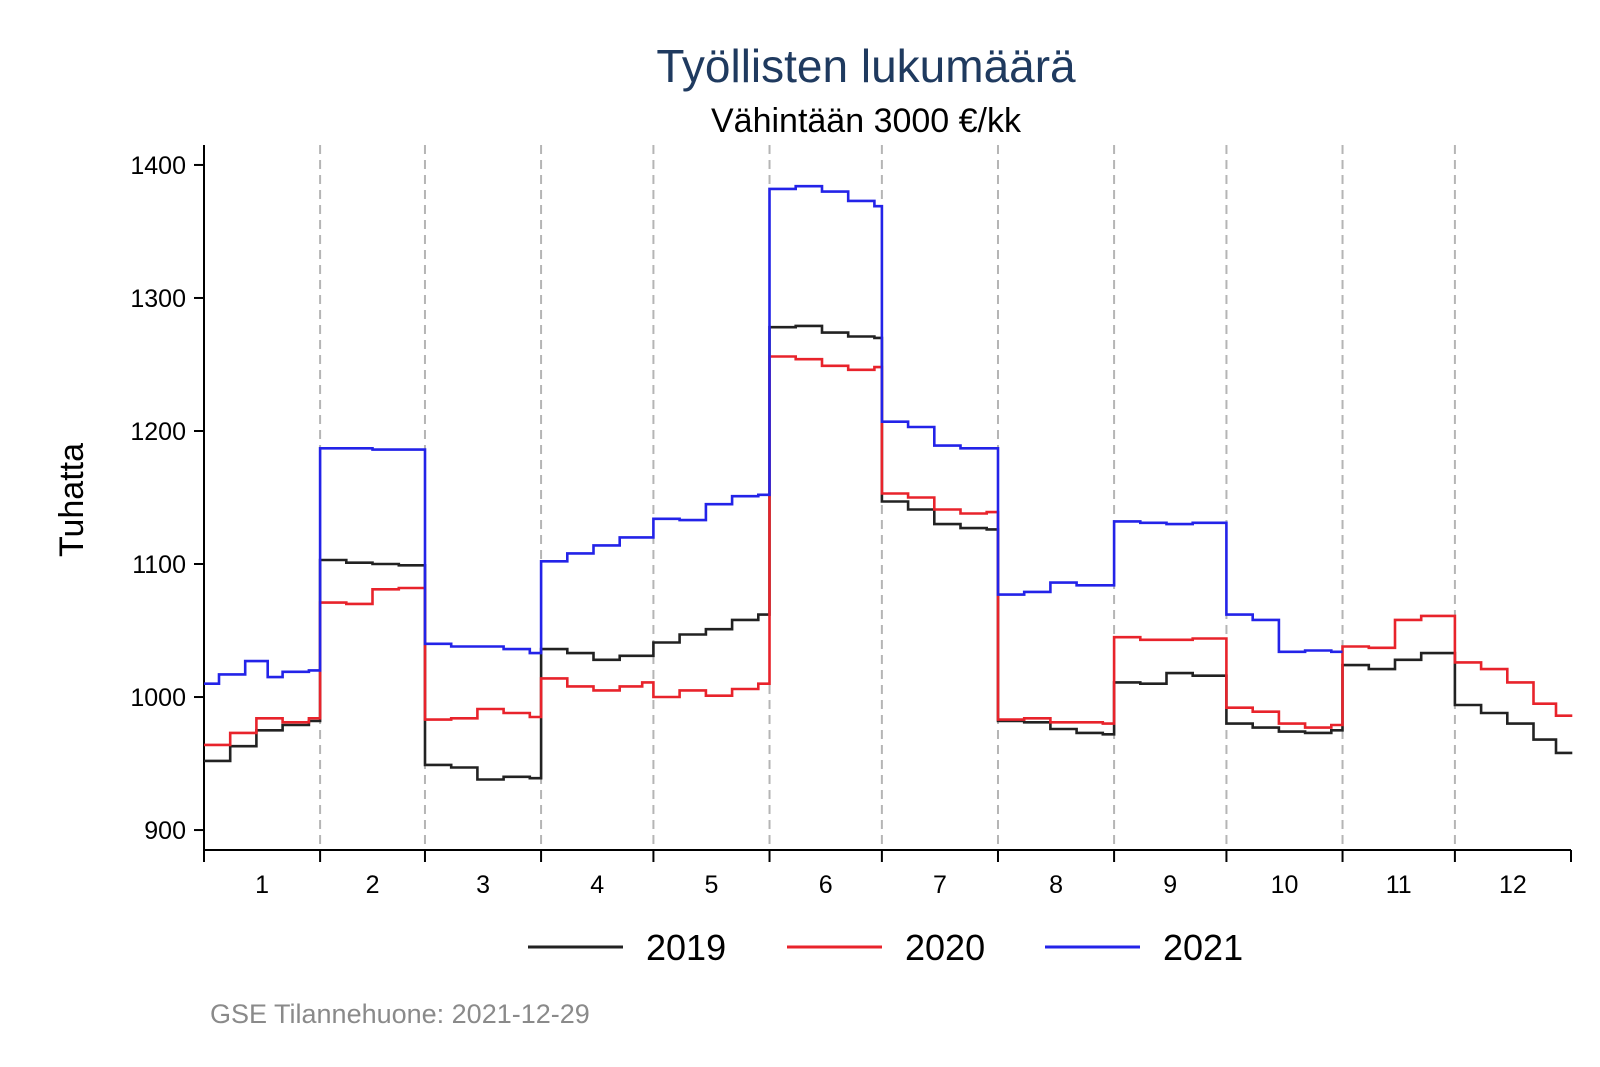  What do you see at coordinates (483, 885) in the screenshot?
I see `x-tick-label-3: 3` at bounding box center [483, 885].